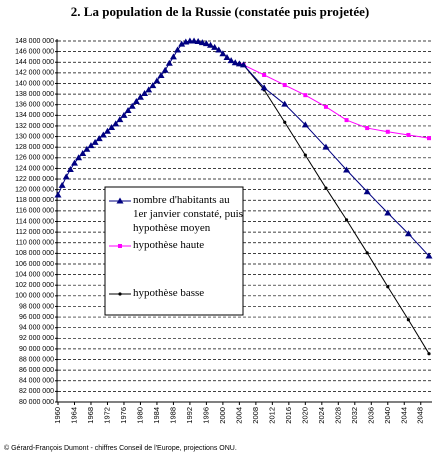 The width and height of the screenshot is (440, 456). I want to click on legend-label: hypothèse basse, so click(169, 293).